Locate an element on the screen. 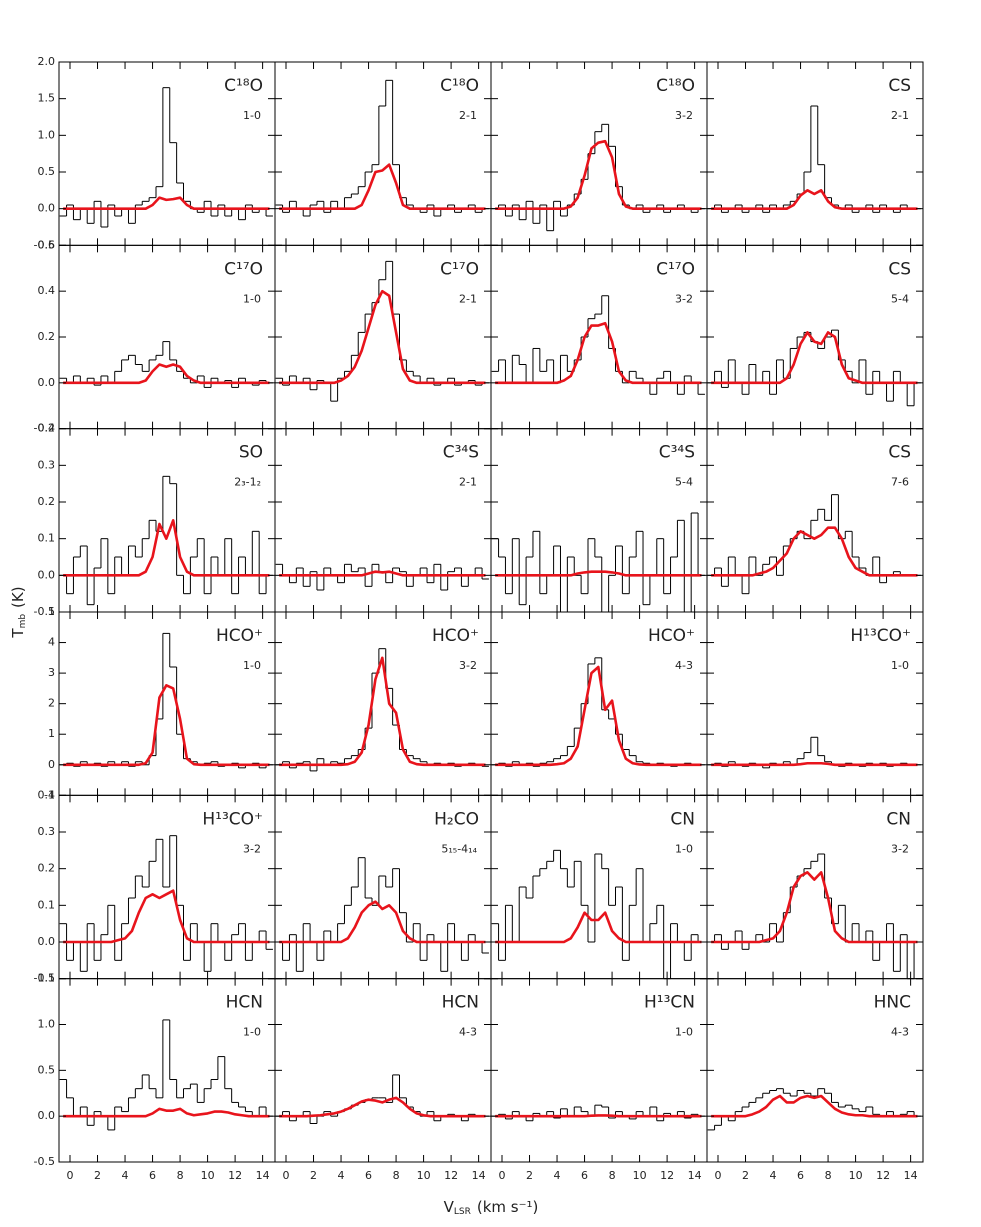 The image size is (981, 1227). y-tick-label: 0.6 is located at coordinates (47, 244).